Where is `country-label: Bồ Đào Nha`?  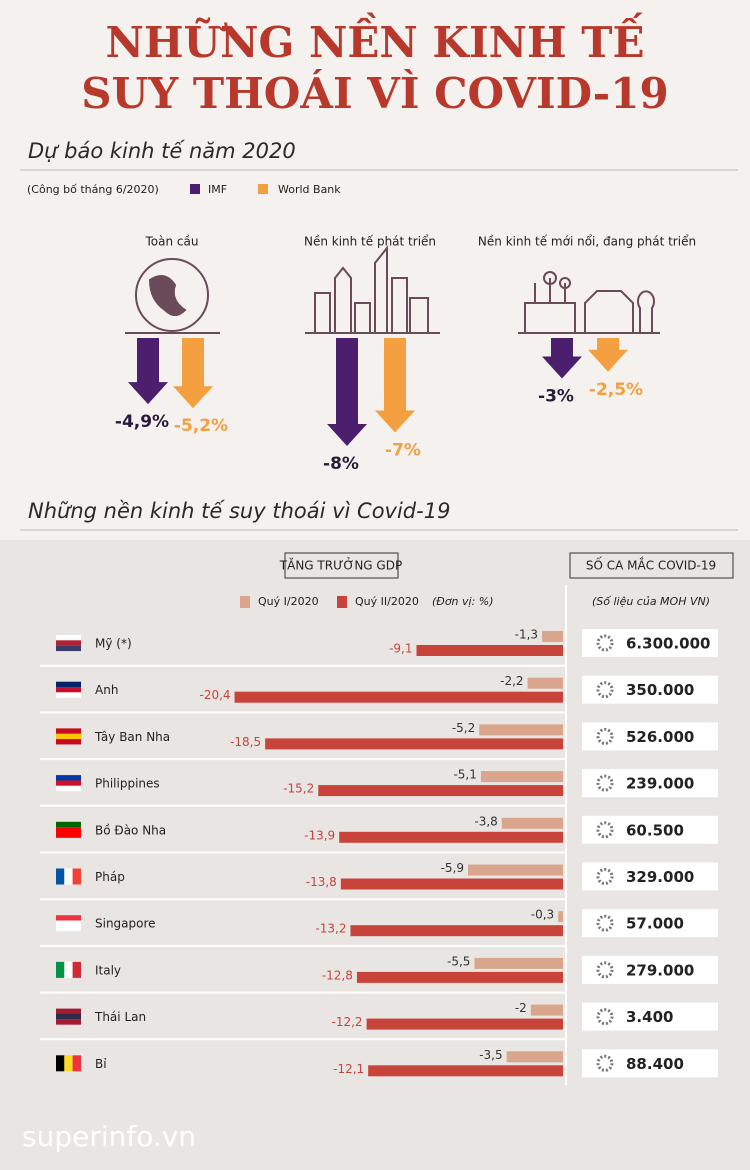 country-label: Bồ Đào Nha is located at coordinates (130, 830).